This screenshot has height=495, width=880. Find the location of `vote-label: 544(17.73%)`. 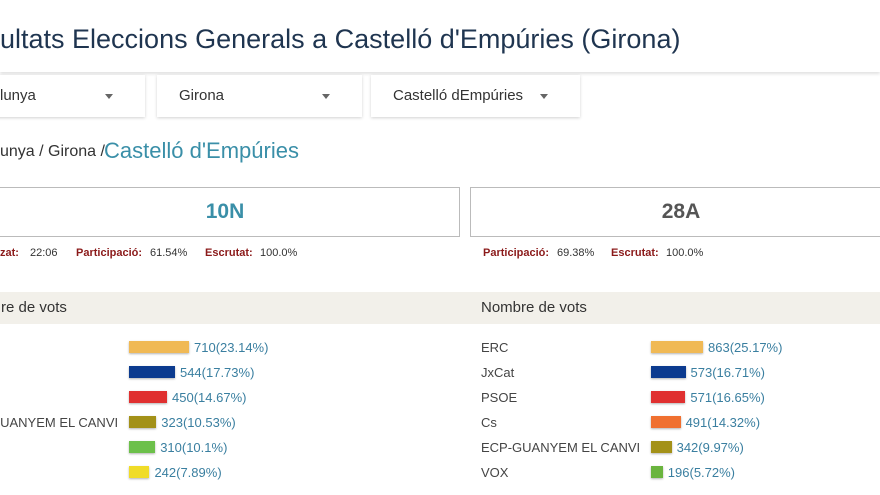

vote-label: 544(17.73%) is located at coordinates (217, 372).